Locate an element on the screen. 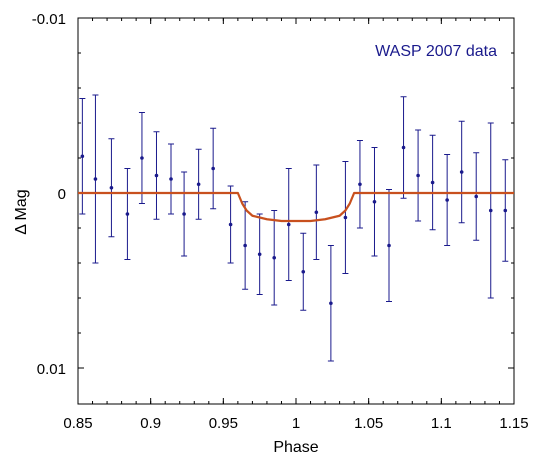 The width and height of the screenshot is (536, 458). x-tick-label: 1.15 is located at coordinates (513, 423).